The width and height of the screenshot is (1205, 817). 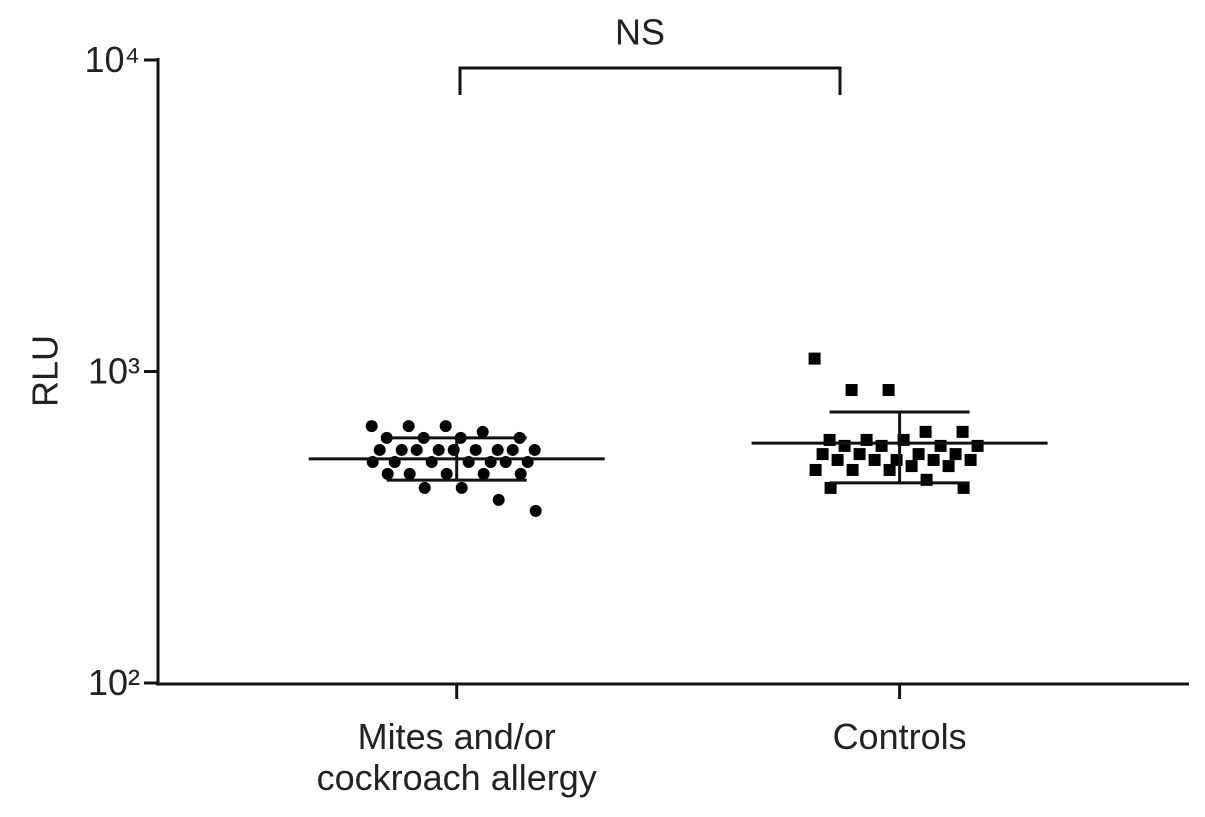 I want to click on y-tick-label: 10⁴, so click(x=112, y=59).